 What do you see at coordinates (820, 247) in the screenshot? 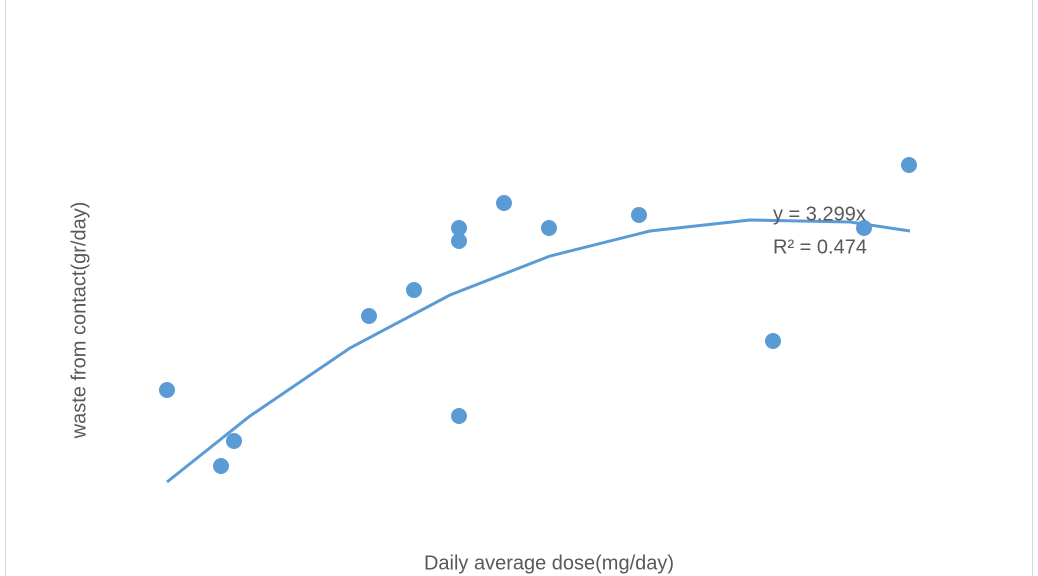
I see `trendline-r-squared: R² = 0.474` at bounding box center [820, 247].